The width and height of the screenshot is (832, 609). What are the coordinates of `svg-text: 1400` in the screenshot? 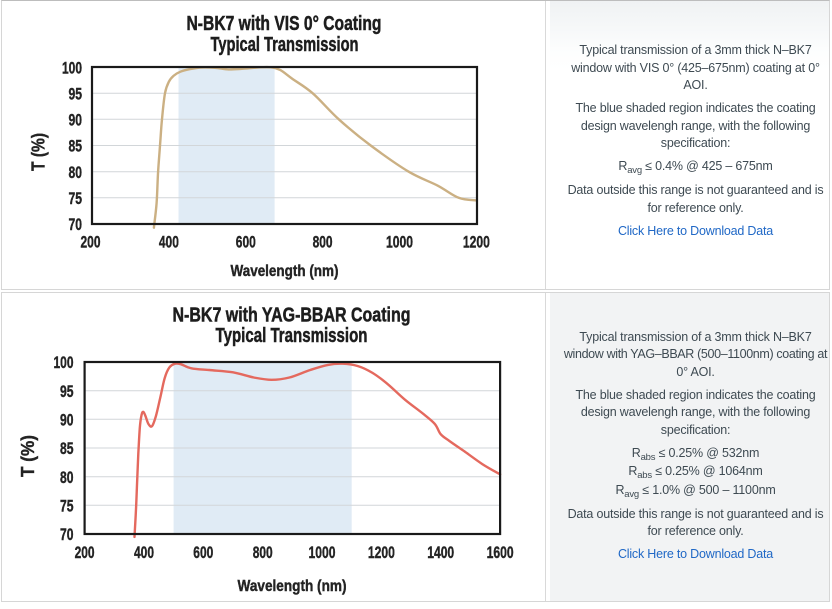 It's located at (440, 552).